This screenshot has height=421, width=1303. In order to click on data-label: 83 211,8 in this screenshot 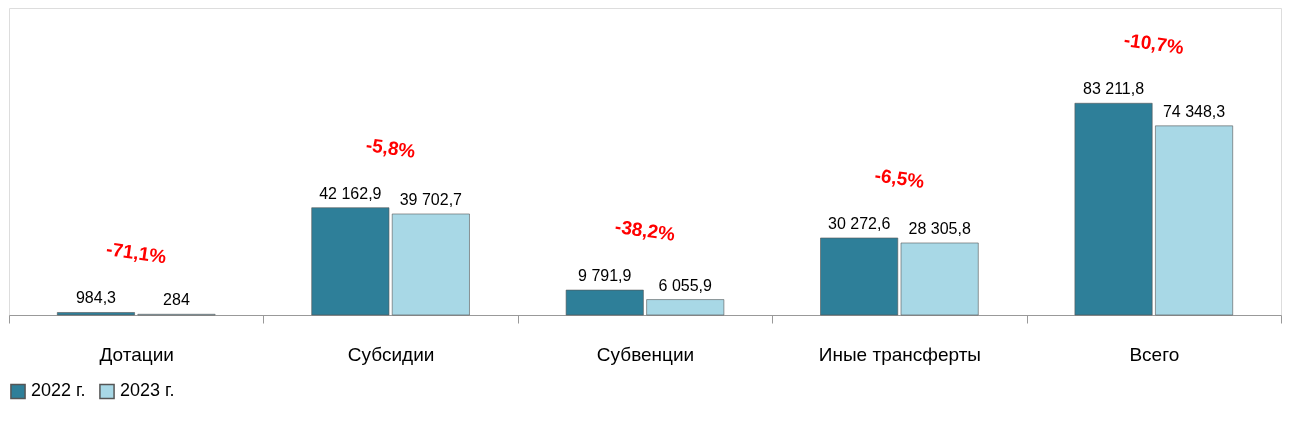, I will do `click(1114, 89)`.